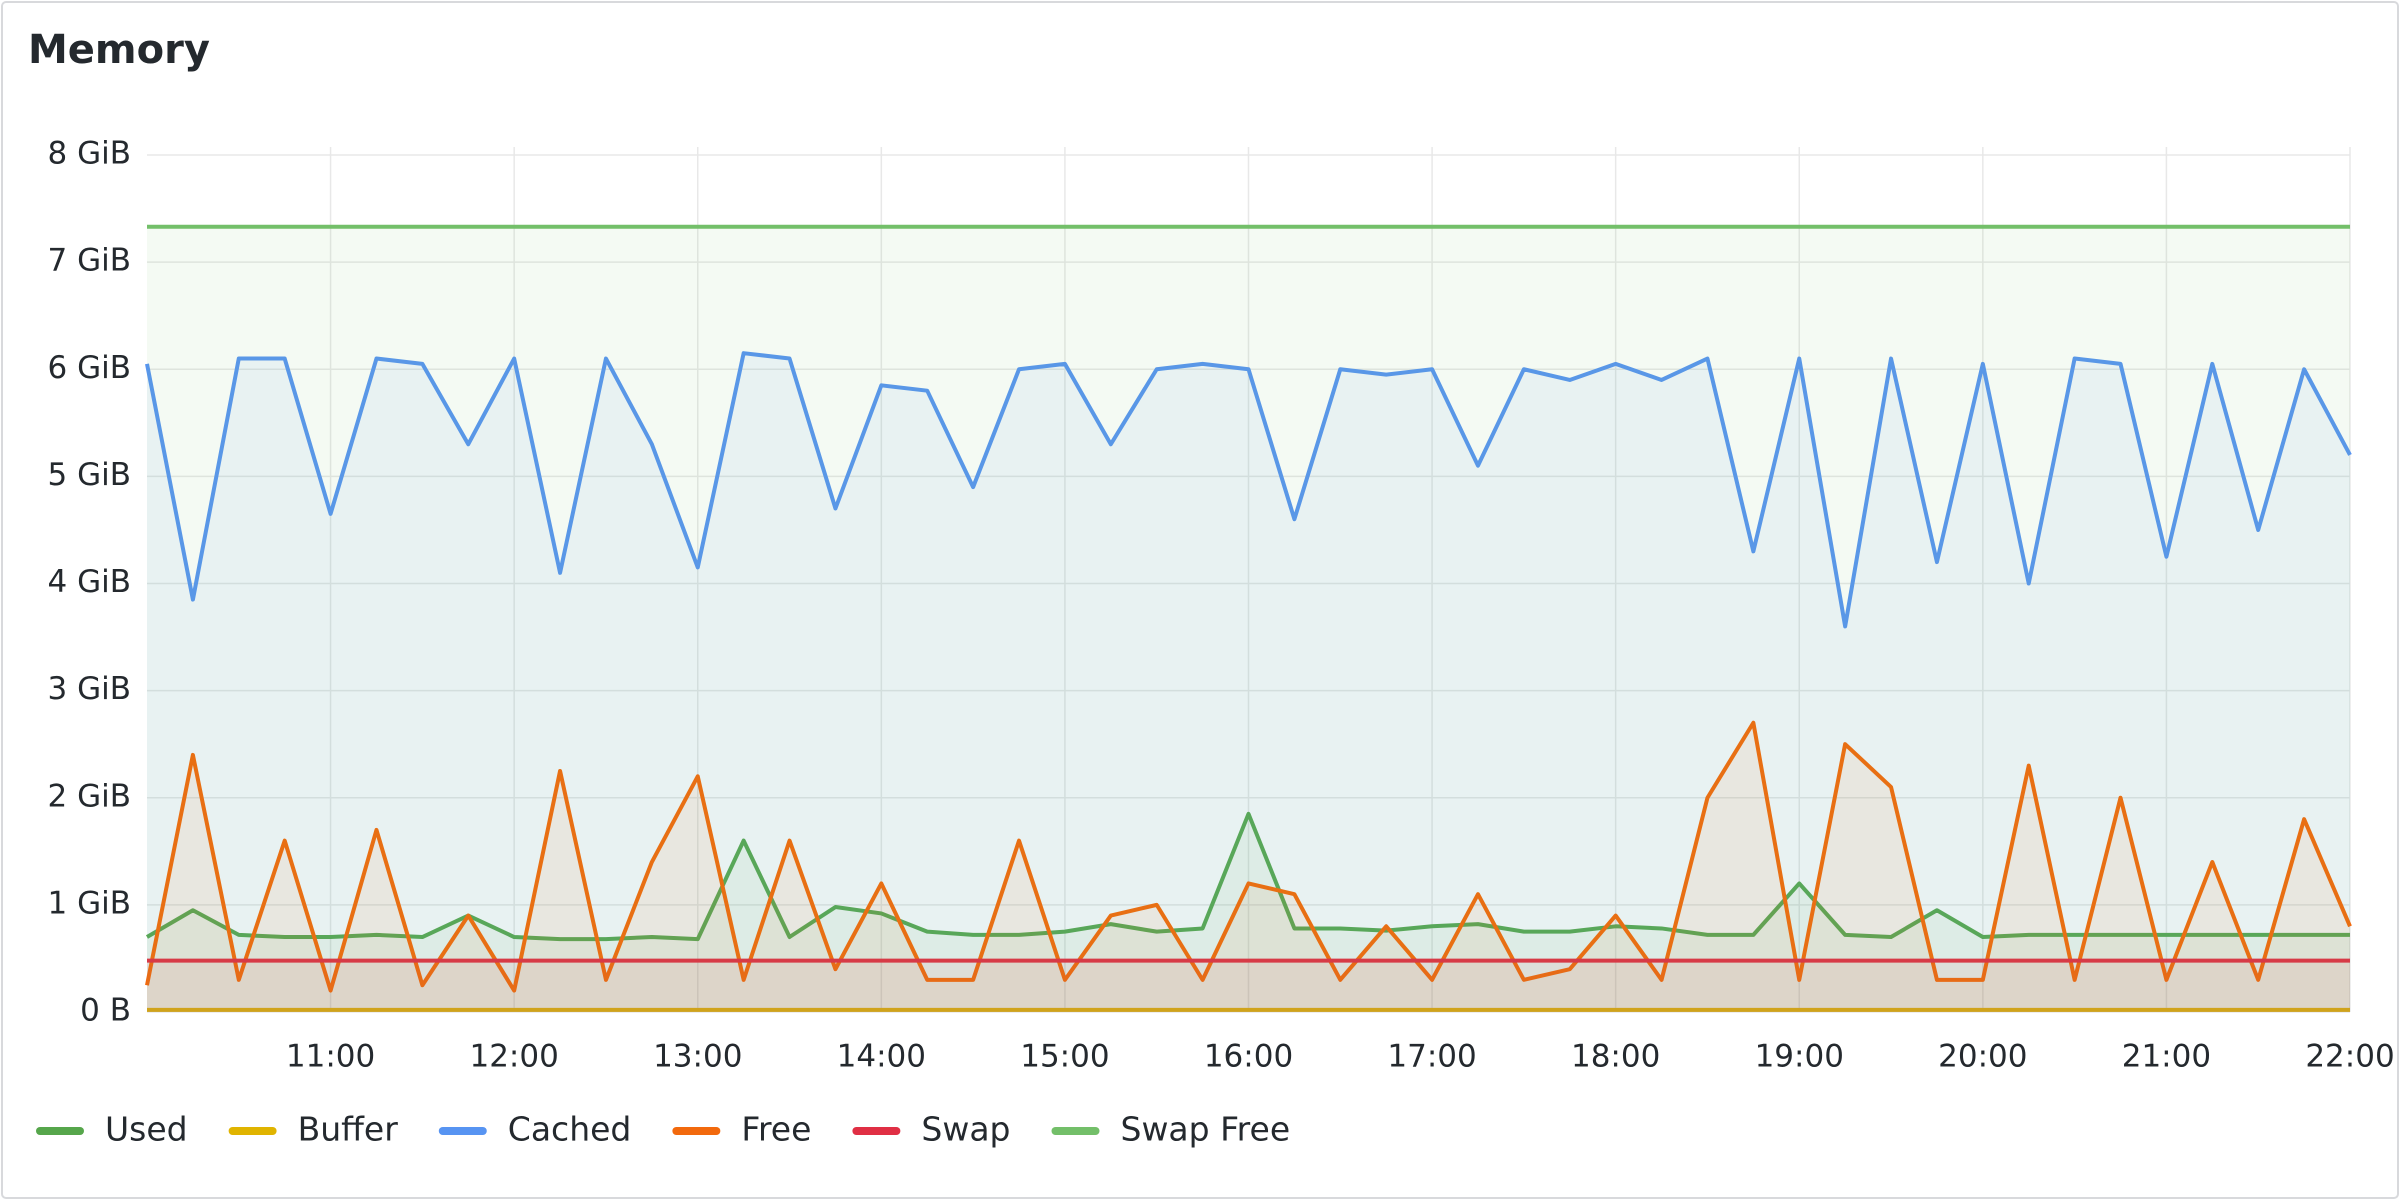 The width and height of the screenshot is (2400, 1200). I want to click on y-tick-label: 6 GiB, so click(89, 368).